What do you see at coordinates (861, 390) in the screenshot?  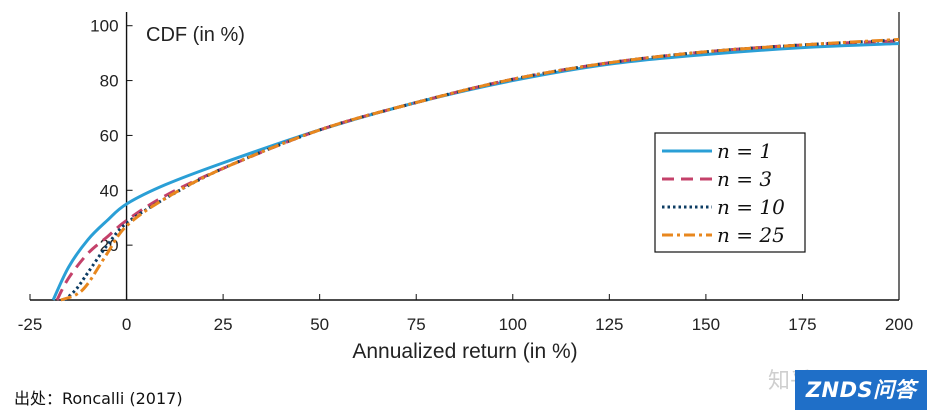 I see `brand-badge: ZNDS问答` at bounding box center [861, 390].